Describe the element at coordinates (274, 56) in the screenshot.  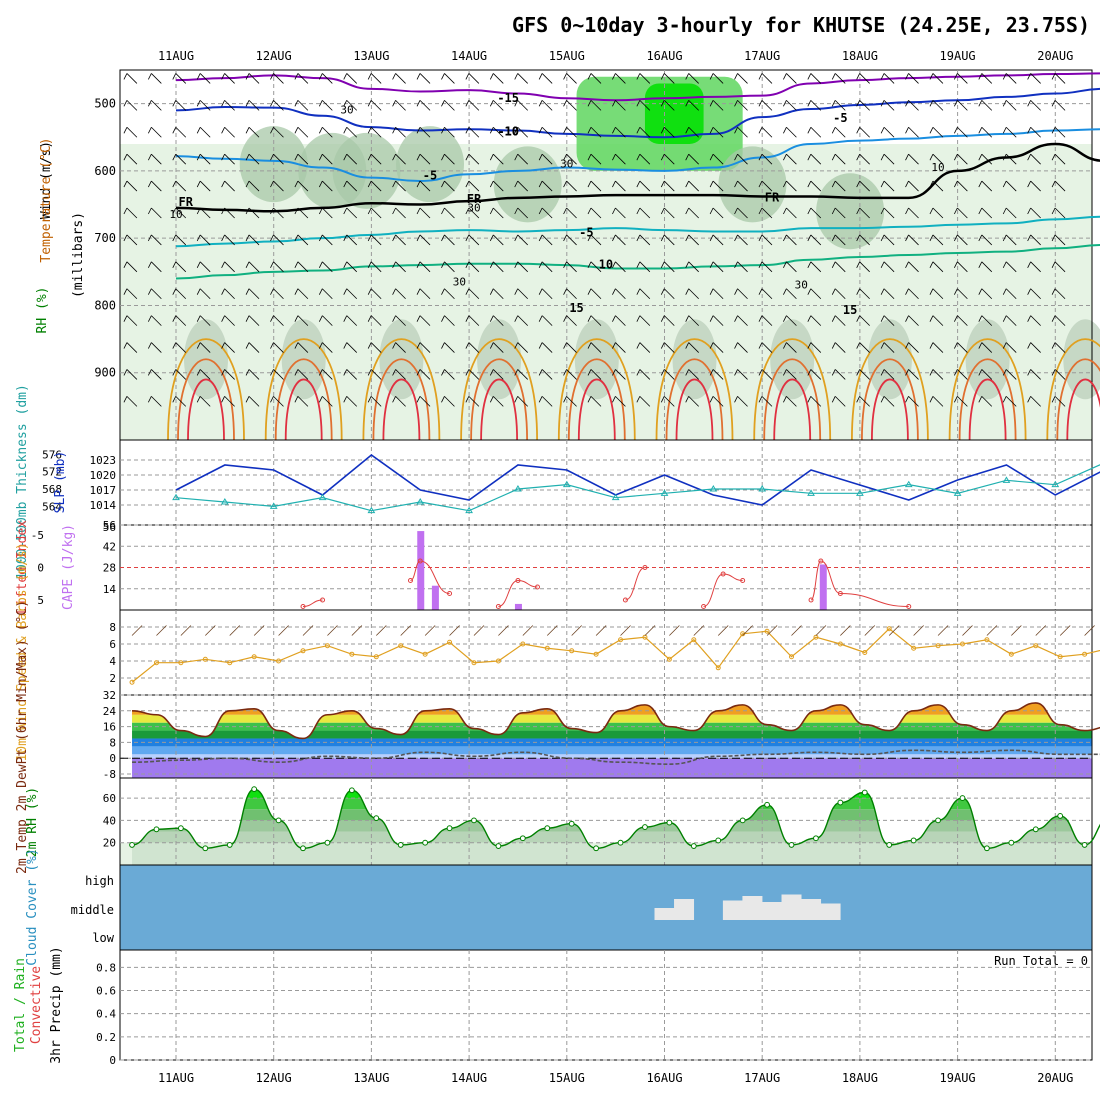
I see `date-tick-label: 12AUG` at that location.